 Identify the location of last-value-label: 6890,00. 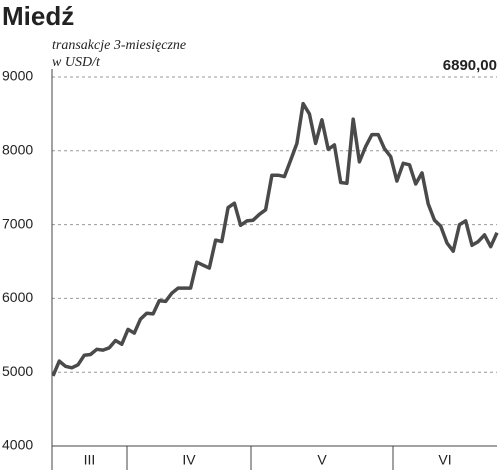
(470, 65).